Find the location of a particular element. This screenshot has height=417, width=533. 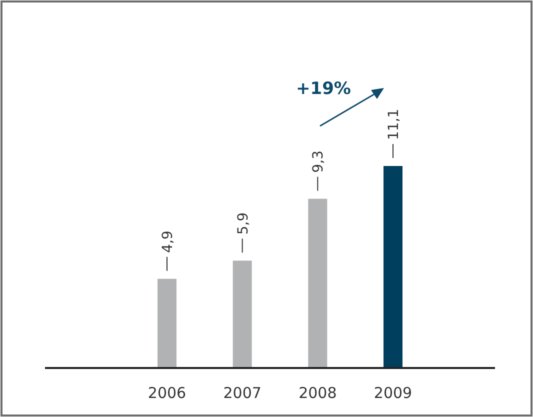

data-label: 9,3 is located at coordinates (318, 161).